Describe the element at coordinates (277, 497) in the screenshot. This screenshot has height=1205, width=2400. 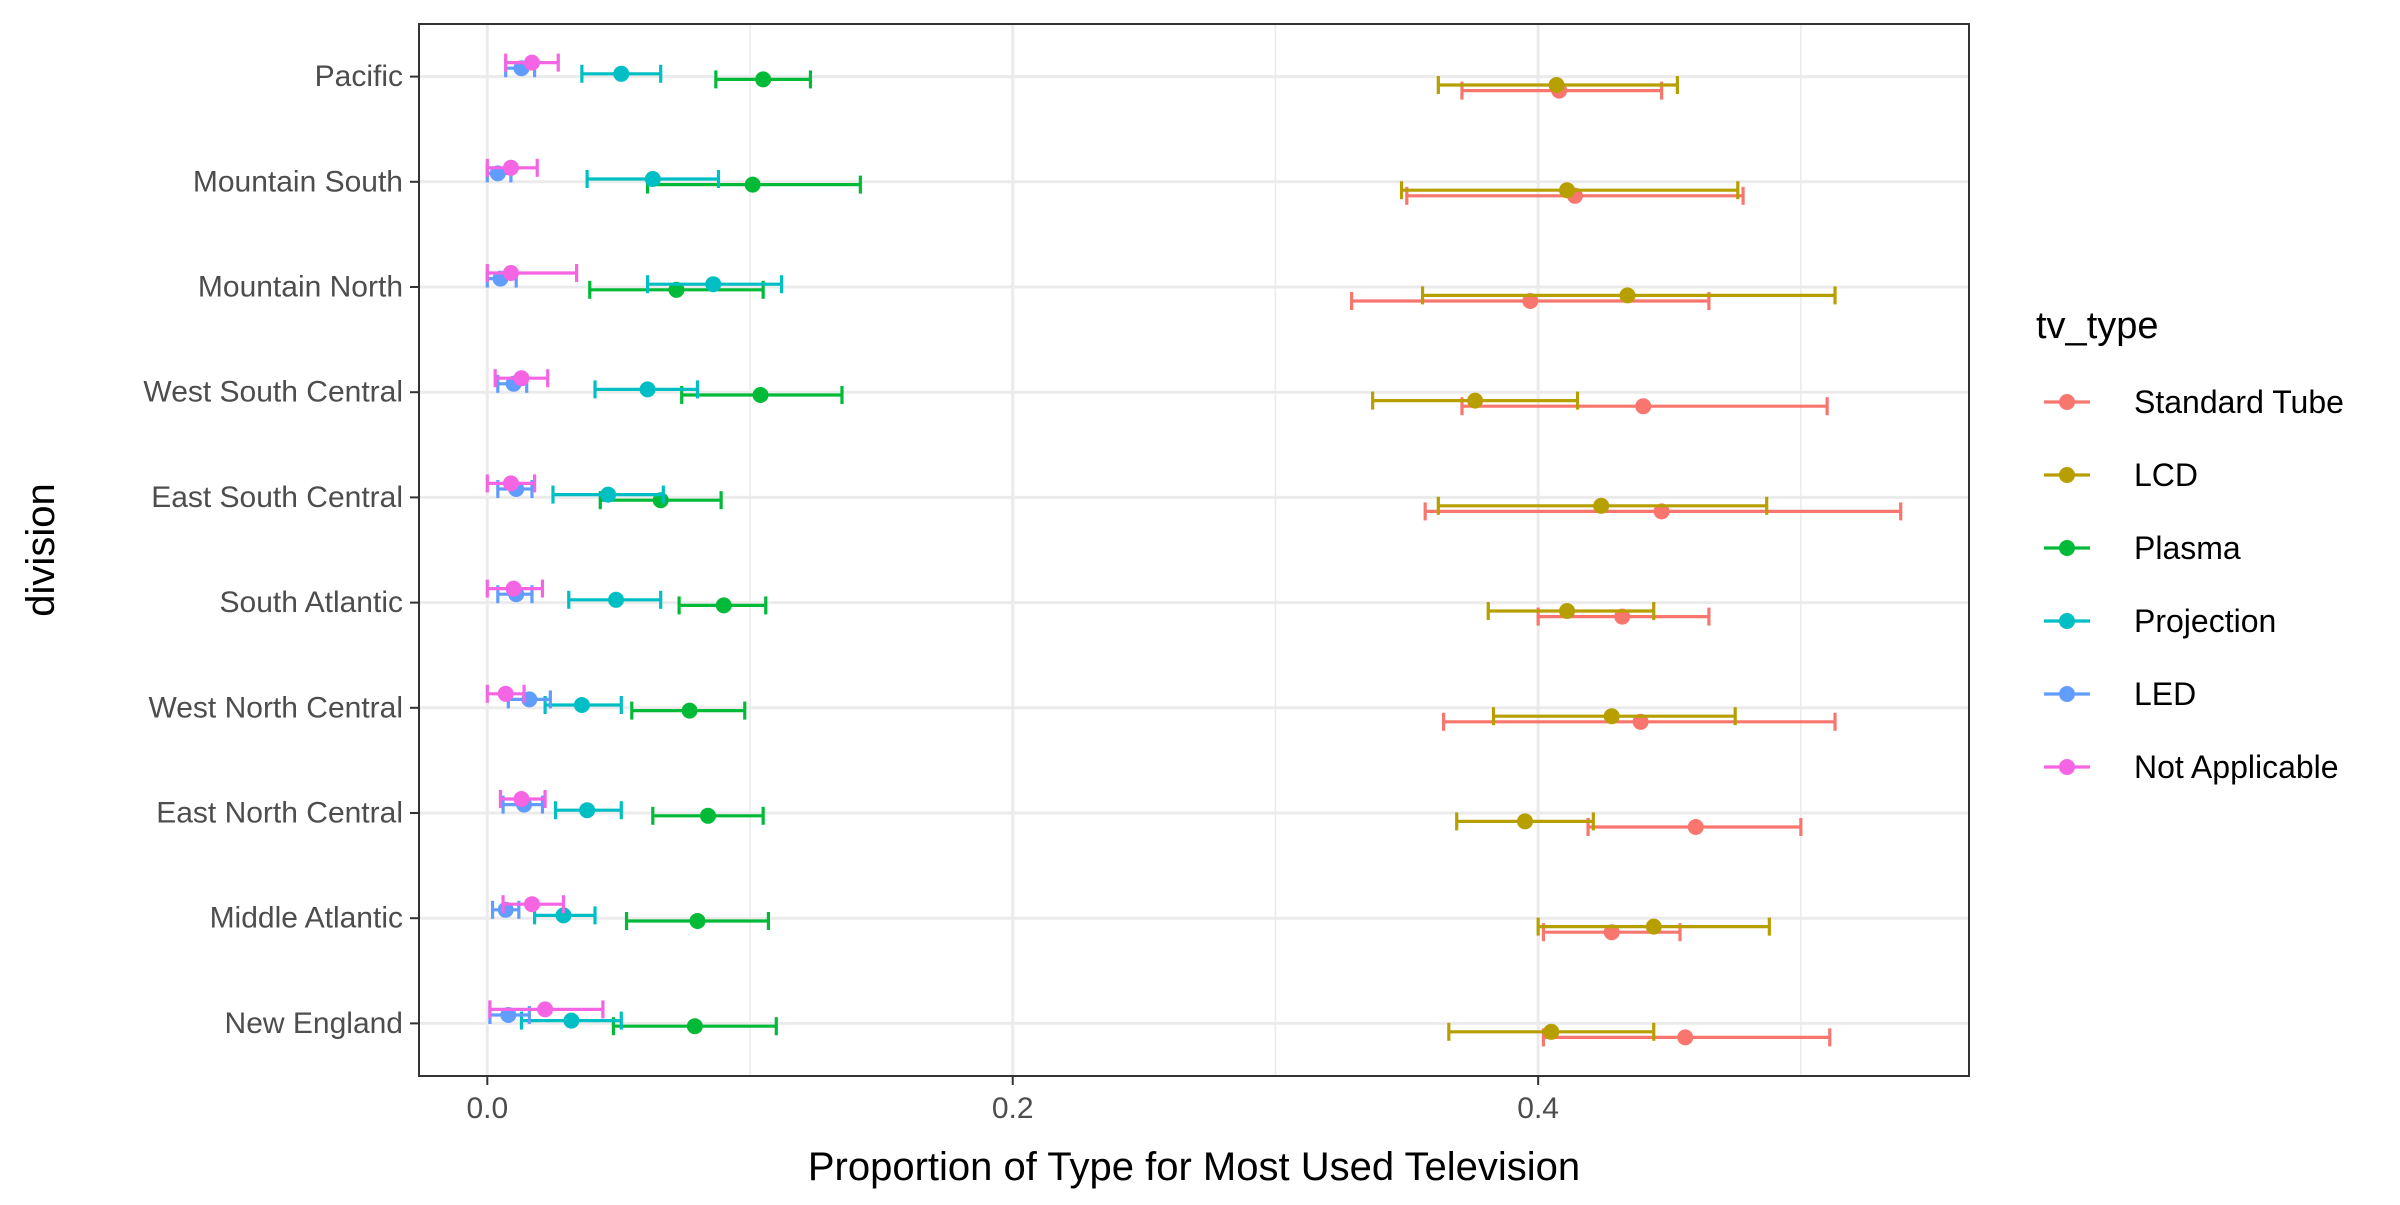
I see `y-tick-label: East South Central` at that location.